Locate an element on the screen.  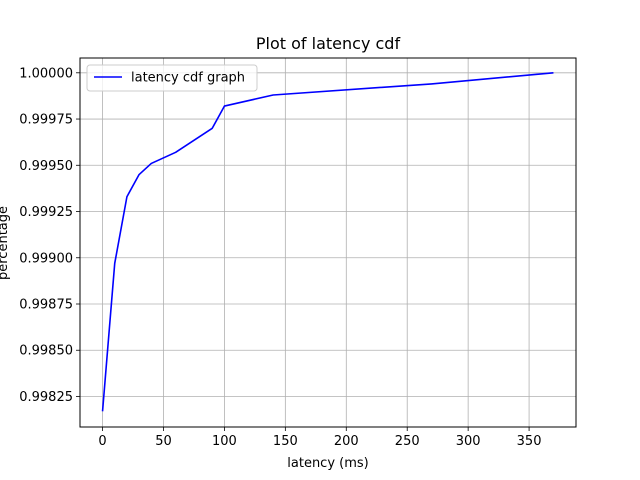
x-tick-label: 200 is located at coordinates (346, 441).